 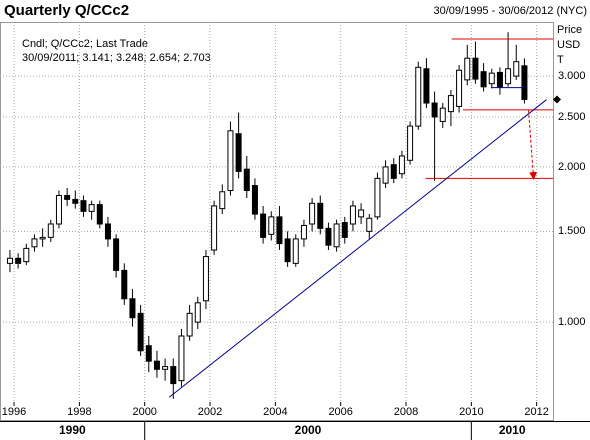 I want to click on x-tick-label: 1996, so click(x=14, y=412).